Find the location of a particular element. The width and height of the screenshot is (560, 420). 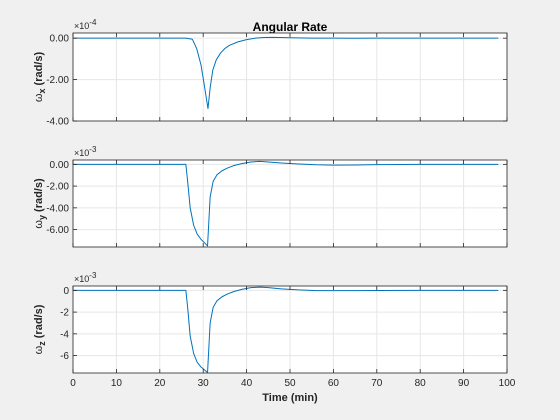

x-tick-label: 60 is located at coordinates (334, 383).